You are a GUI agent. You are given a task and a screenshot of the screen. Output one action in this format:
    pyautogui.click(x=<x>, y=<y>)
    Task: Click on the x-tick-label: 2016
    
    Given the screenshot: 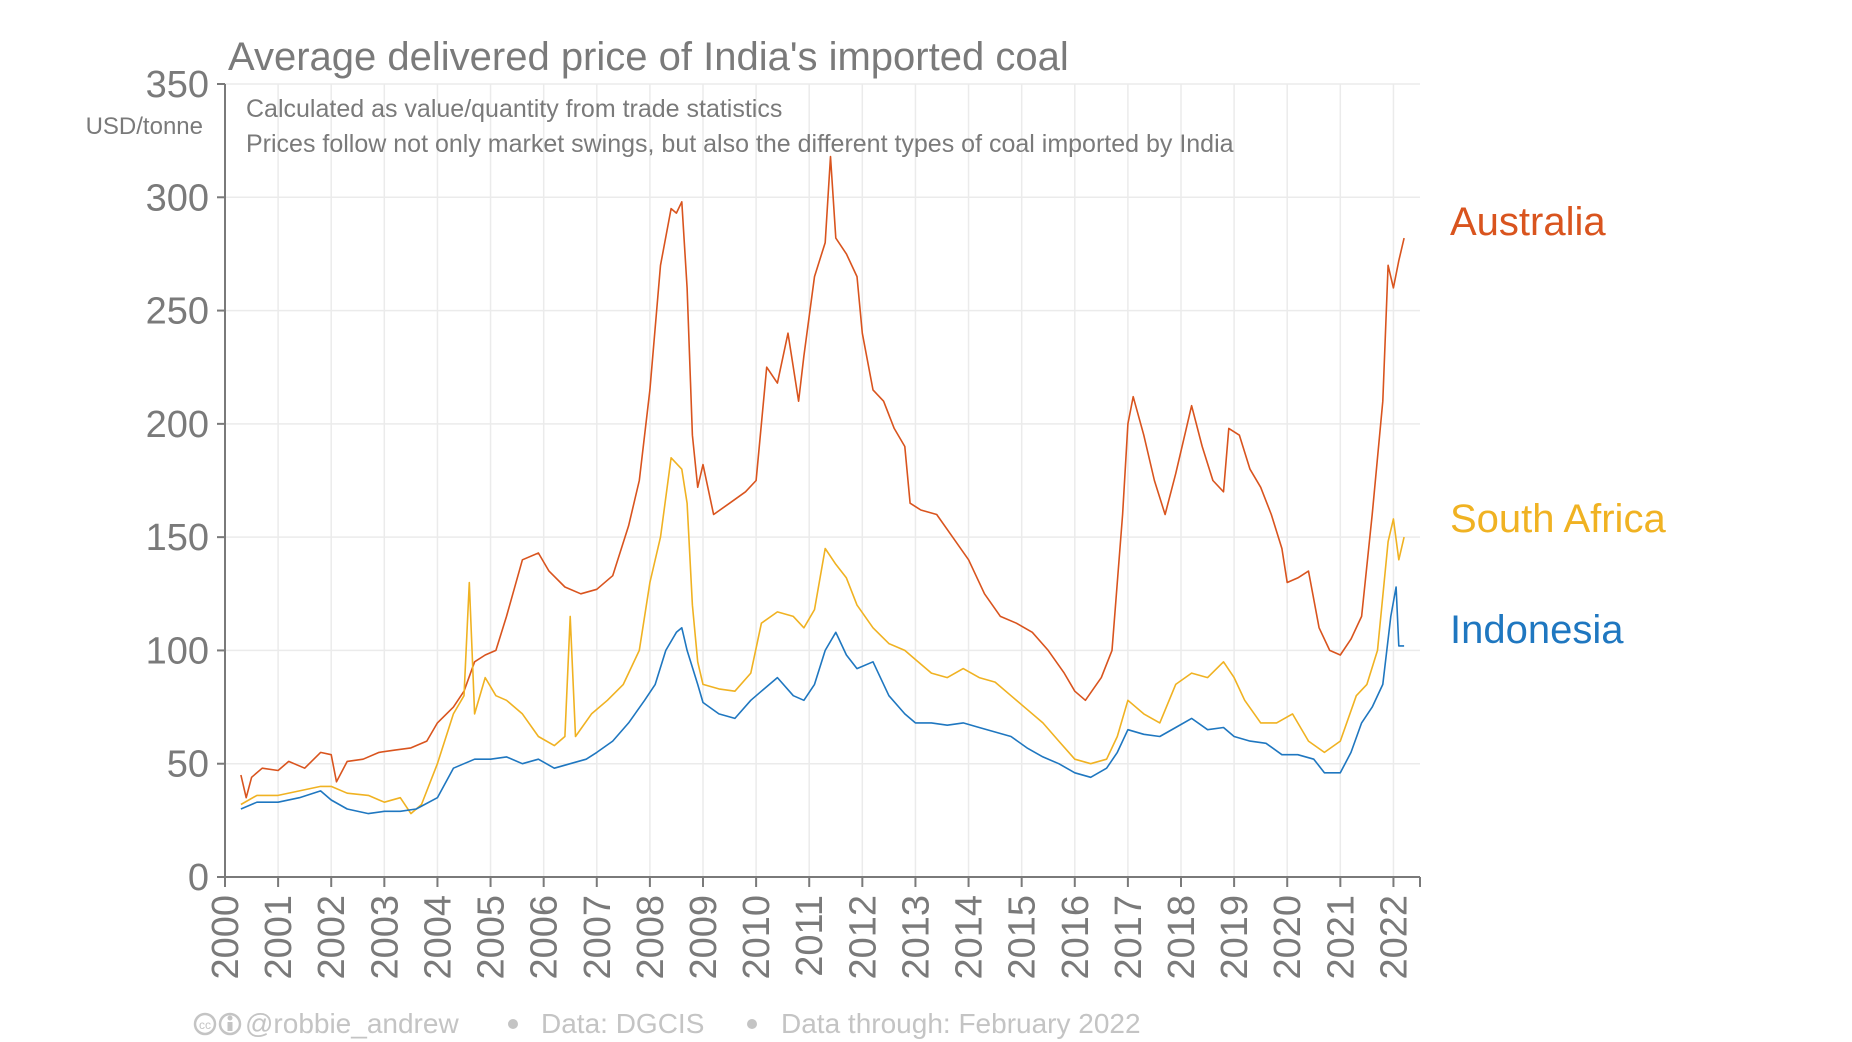 What is the action you would take?
    pyautogui.click(x=1076, y=937)
    